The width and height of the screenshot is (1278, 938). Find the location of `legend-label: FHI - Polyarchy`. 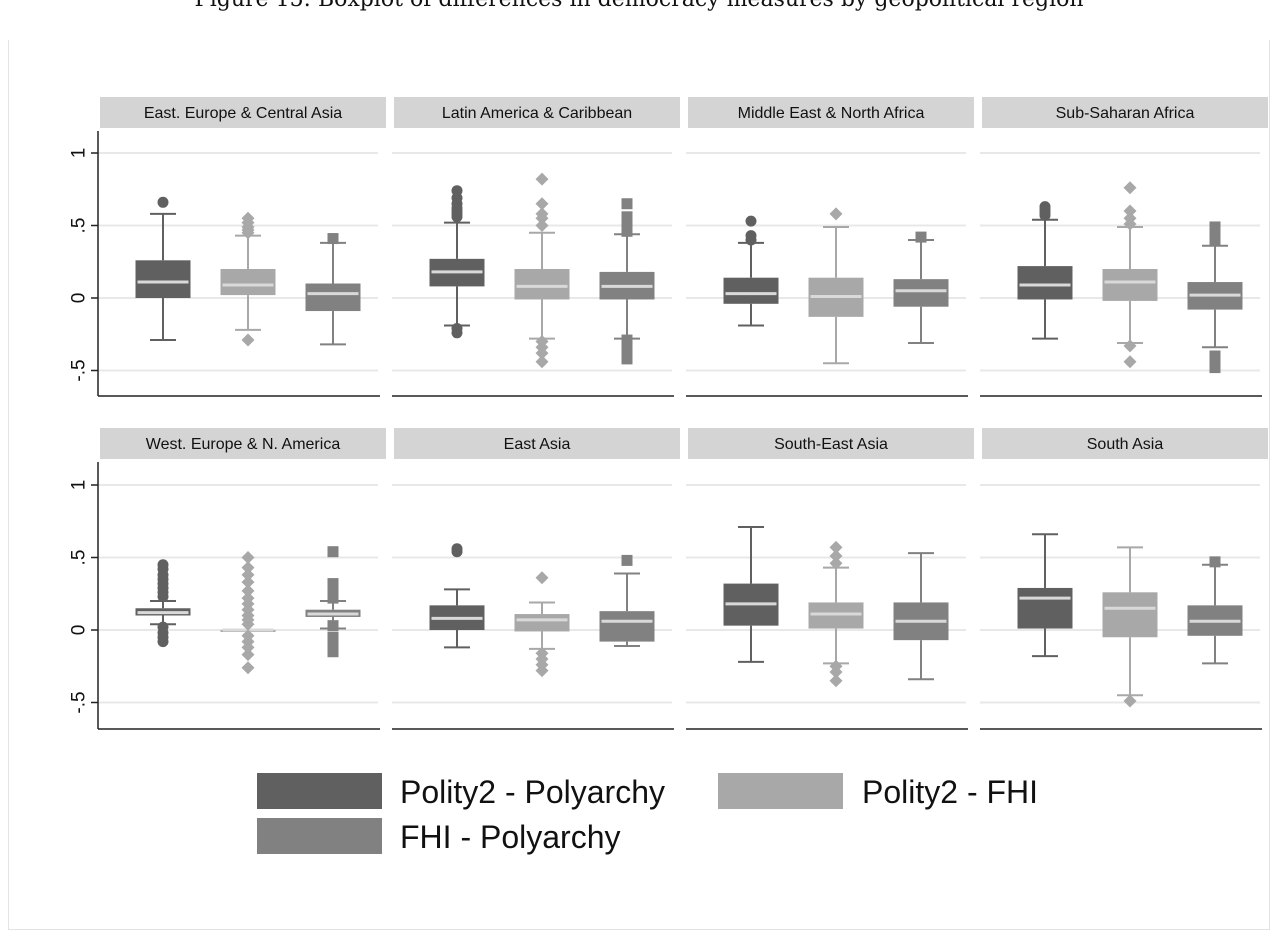

legend-label: FHI - Polyarchy is located at coordinates (510, 837).